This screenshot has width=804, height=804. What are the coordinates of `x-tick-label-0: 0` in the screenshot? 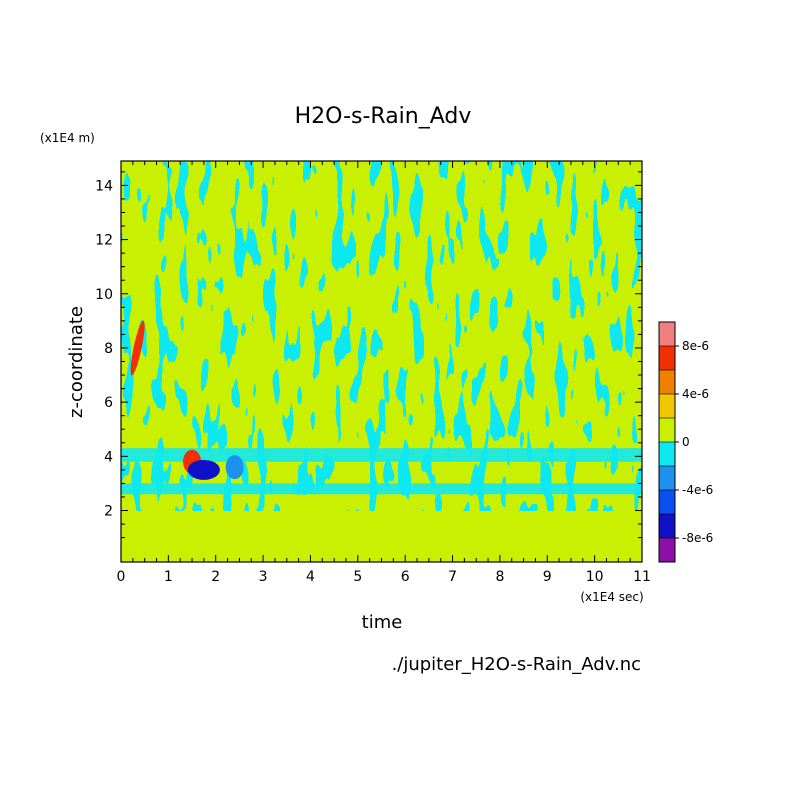 It's located at (121, 577).